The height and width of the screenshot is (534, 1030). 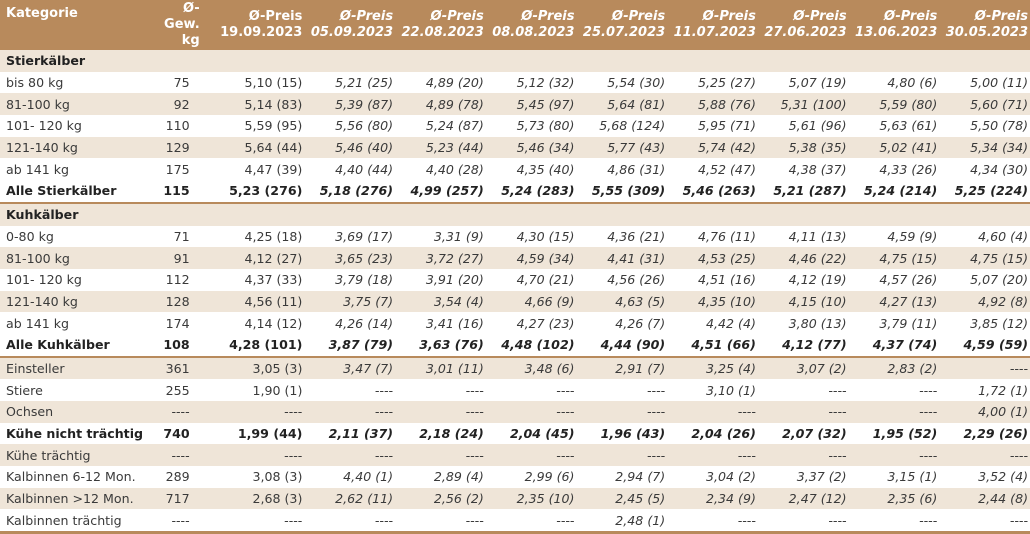 What do you see at coordinates (259, 258) in the screenshot?
I see `cell-preis: 4,12 (27)` at bounding box center [259, 258].